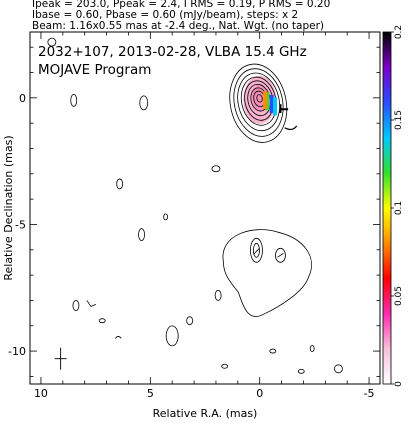 Image resolution: width=409 pixels, height=424 pixels. Describe the element at coordinates (205, 413) in the screenshot. I see `x-axis-label: Relative R.A. (mas)` at that location.